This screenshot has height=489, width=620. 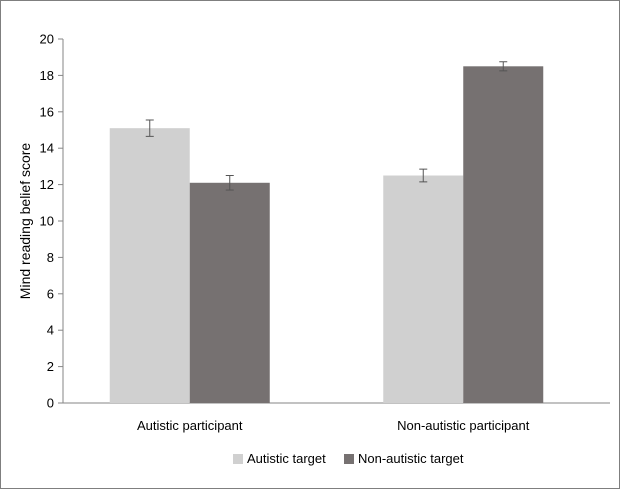 I want to click on y-tick-label: 4, so click(x=50, y=330).